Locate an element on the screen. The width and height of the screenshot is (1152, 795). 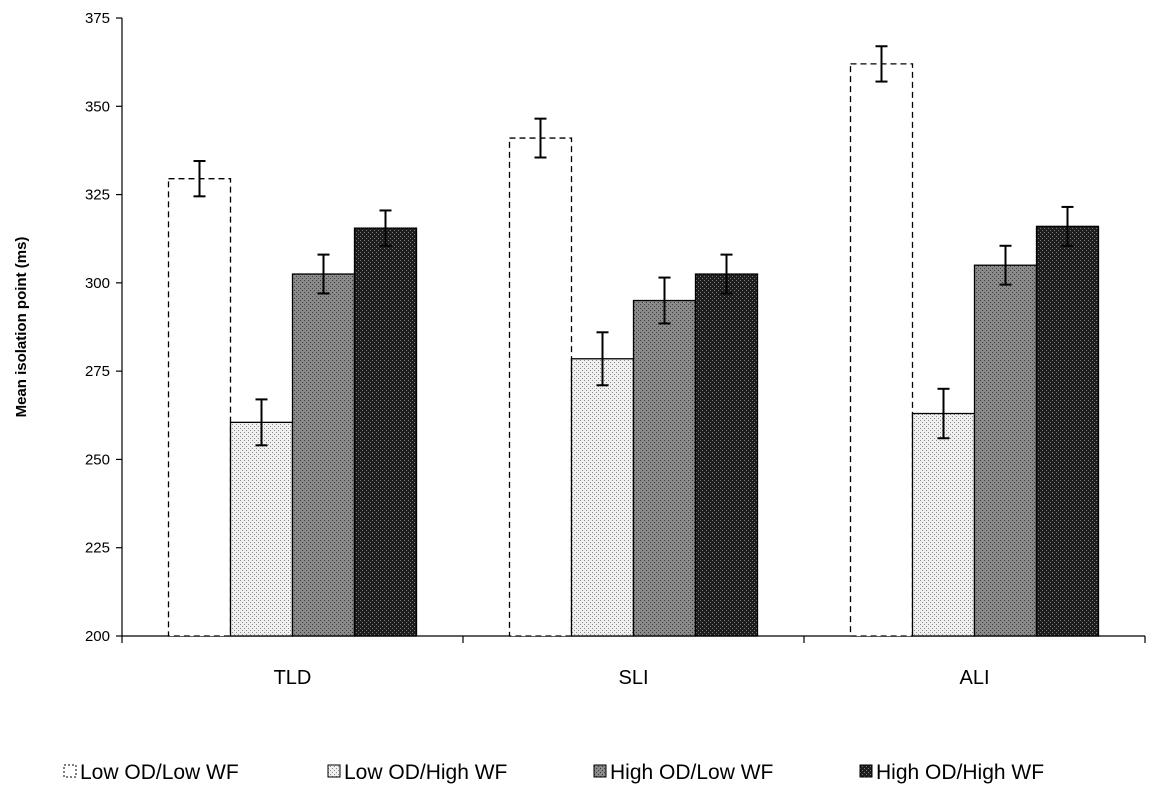
legend-item: High OD/Low WF is located at coordinates (683, 772).